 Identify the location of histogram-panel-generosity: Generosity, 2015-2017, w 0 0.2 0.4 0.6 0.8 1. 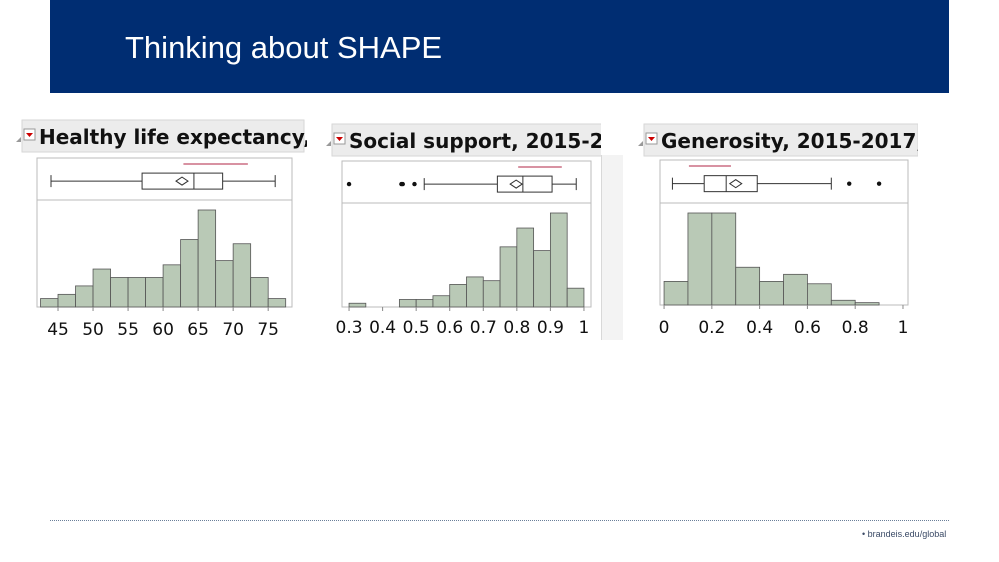
(775, 228).